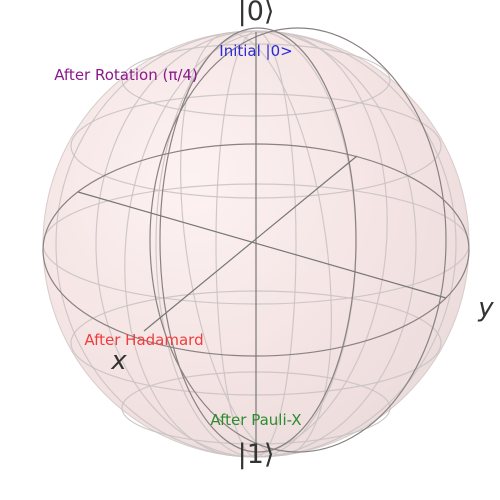  What do you see at coordinates (255, 420) in the screenshot?
I see `annotation-pauli-x: After Pauli-X` at bounding box center [255, 420].